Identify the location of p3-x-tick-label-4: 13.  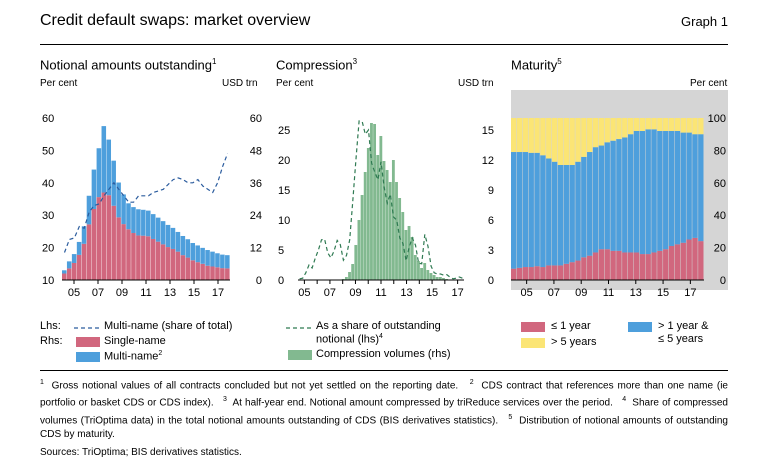
(636, 293).